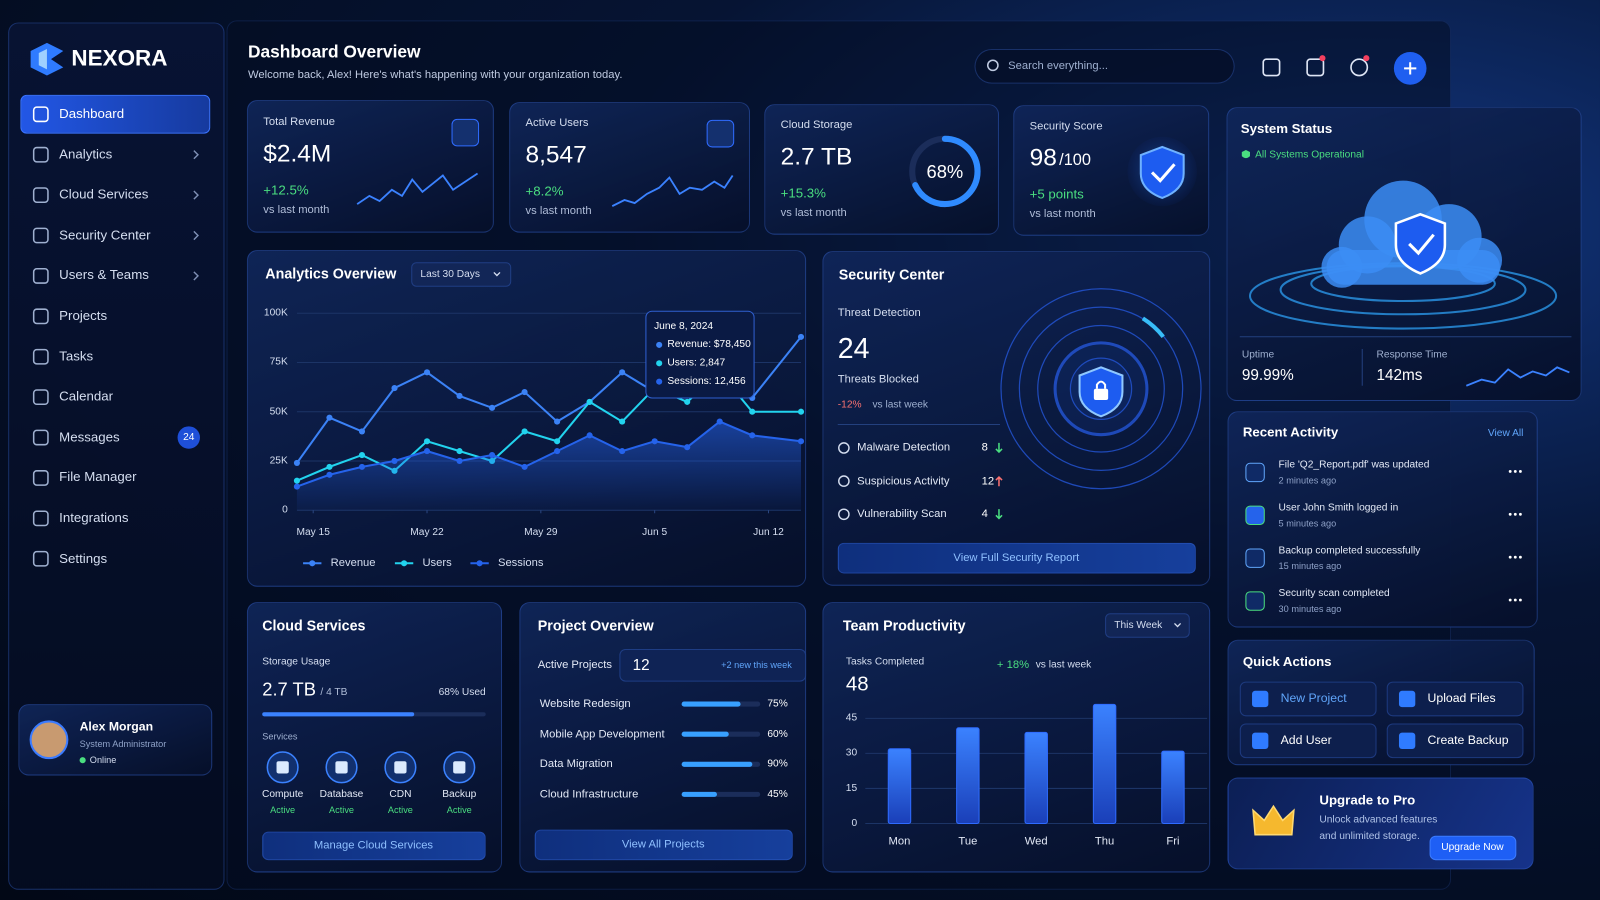 This screenshot has width=1600, height=900. I want to click on metric-label: Response Time, so click(1412, 355).